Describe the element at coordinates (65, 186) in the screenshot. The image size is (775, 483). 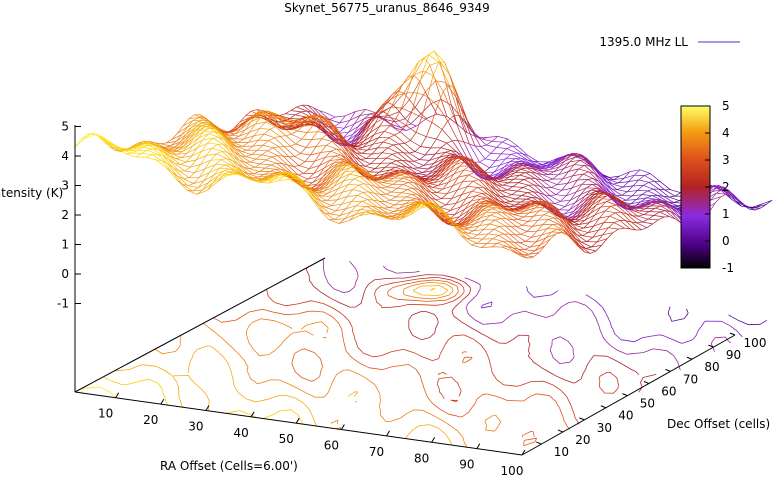
I see `z-tick-label: 3` at that location.